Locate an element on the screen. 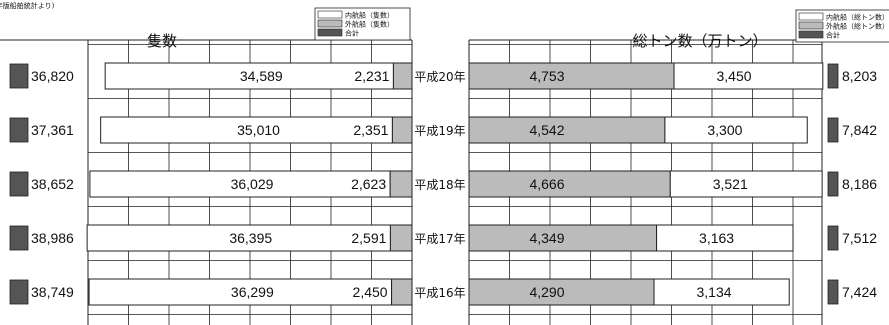  left-label-foreign: 2,591 is located at coordinates (368, 238).